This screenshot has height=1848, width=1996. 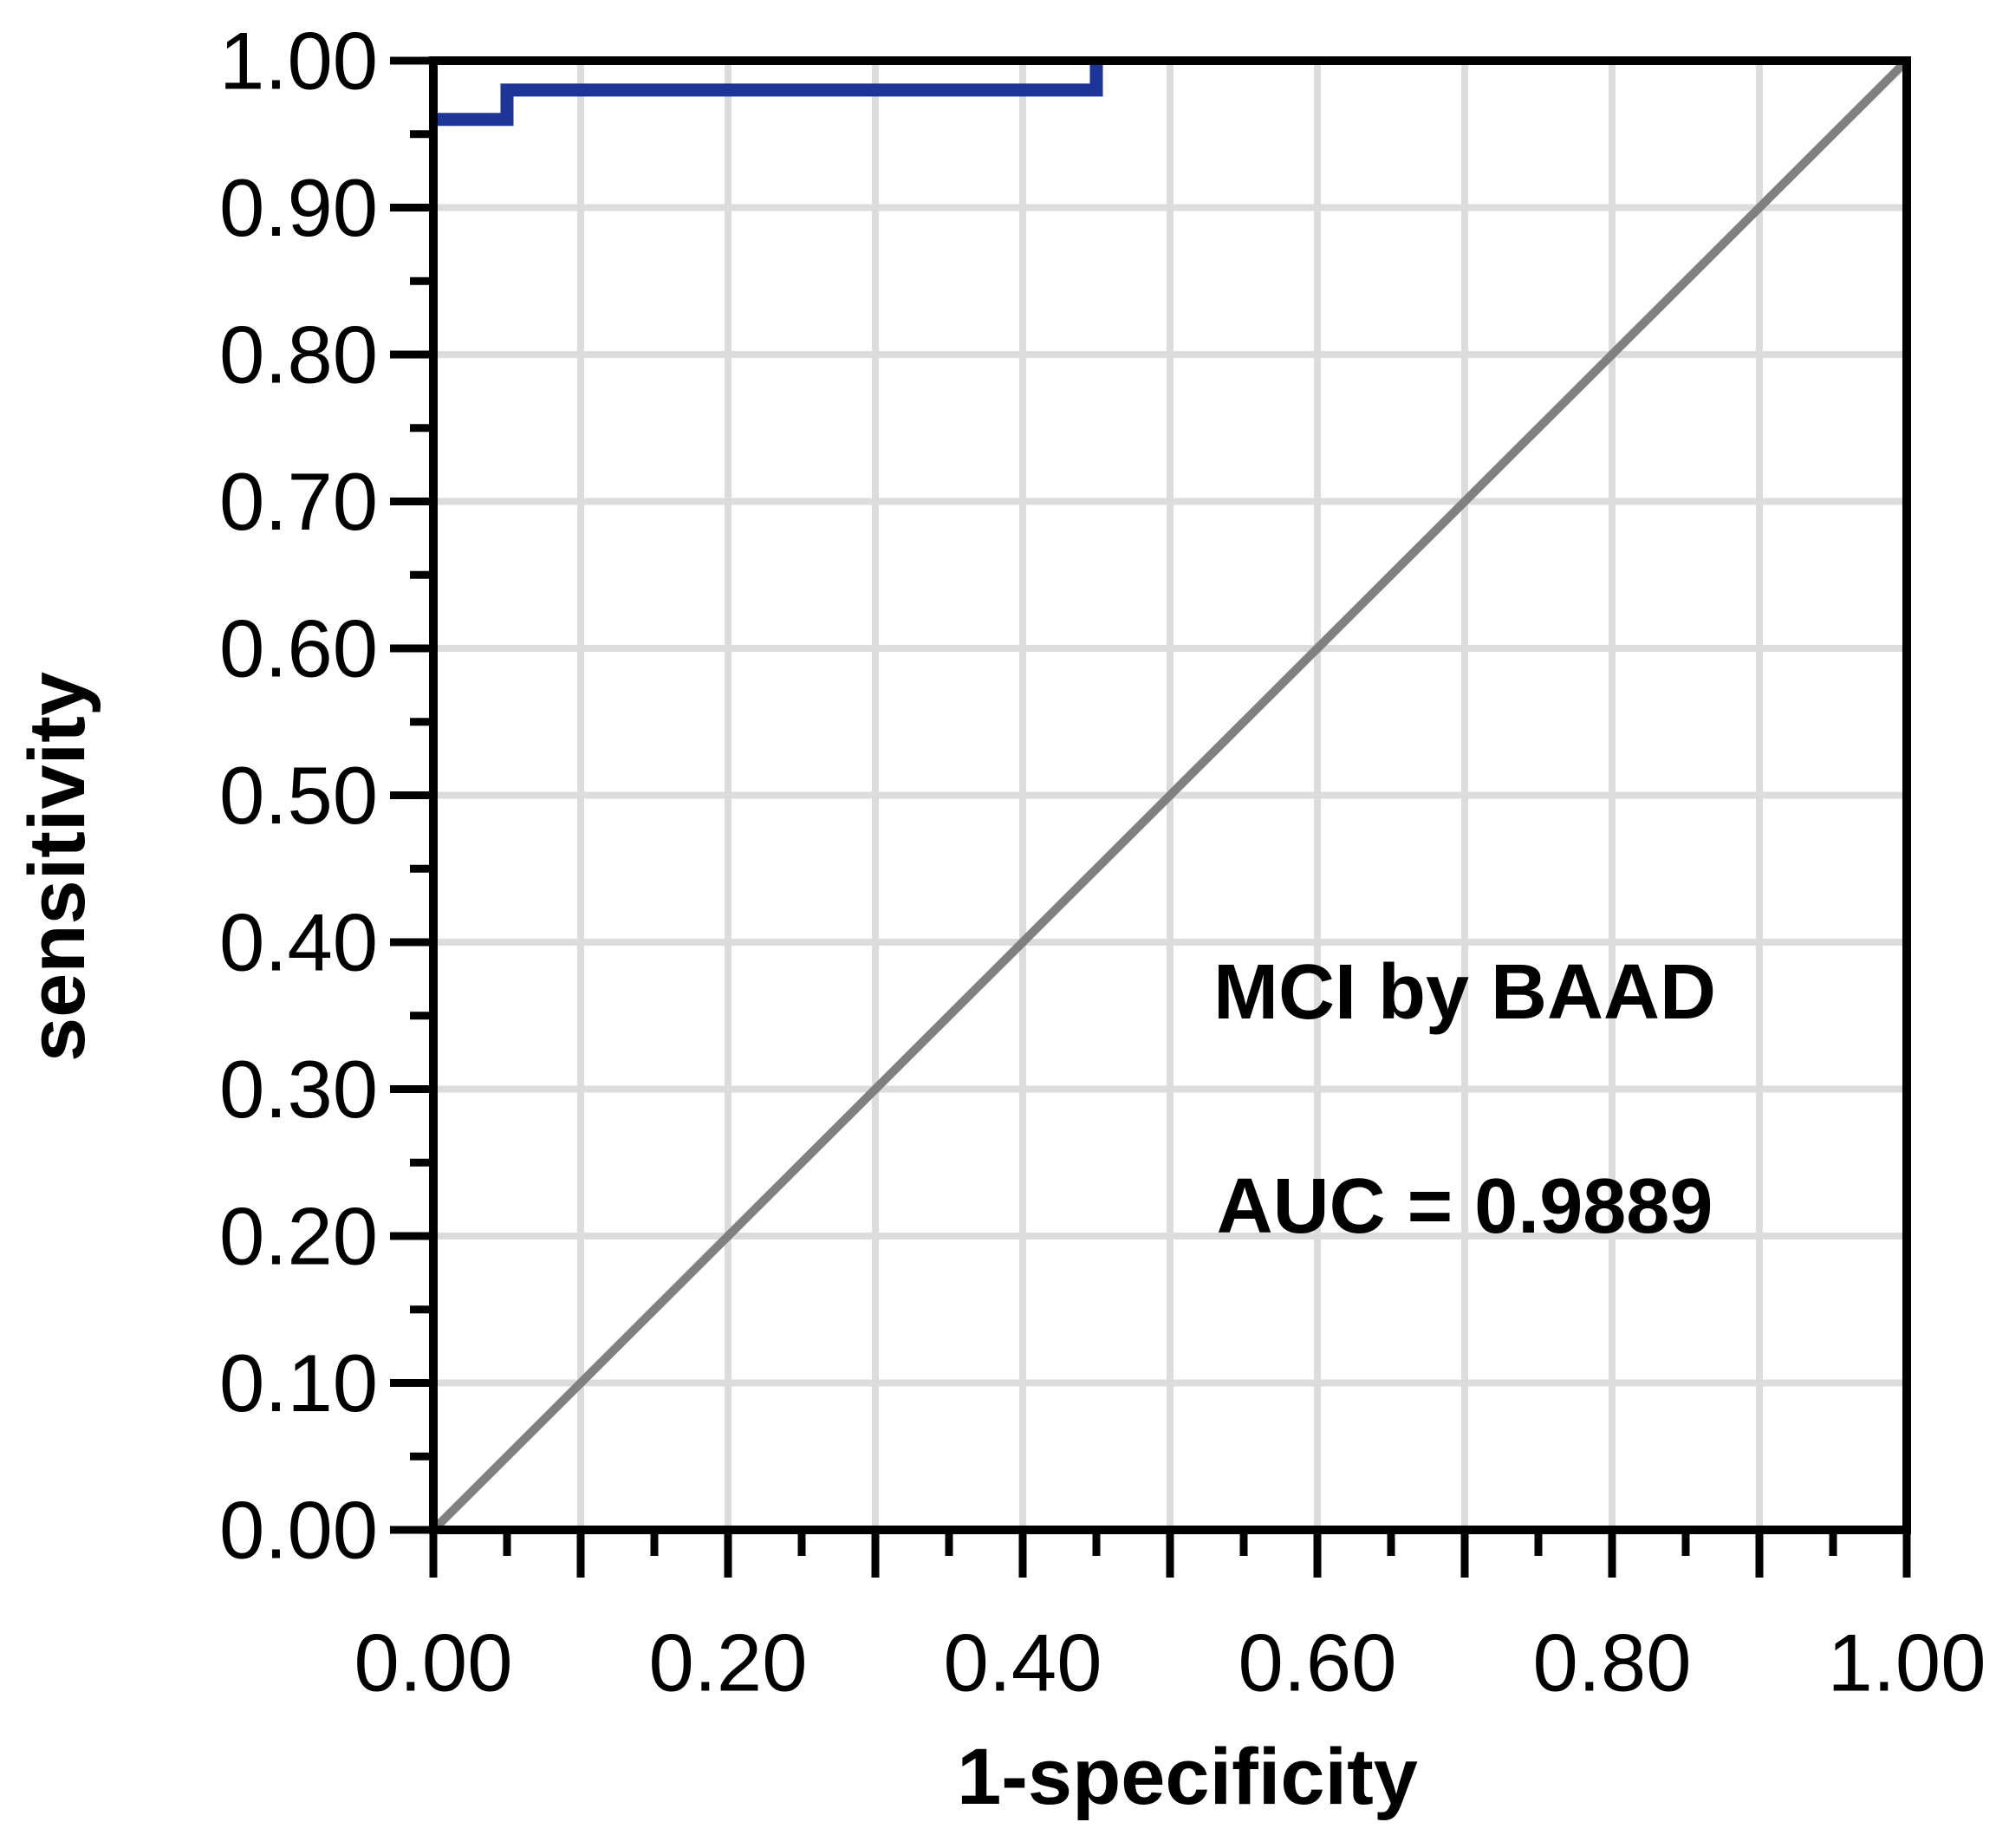 I want to click on y-tick-label: 0.20, so click(x=298, y=1236).